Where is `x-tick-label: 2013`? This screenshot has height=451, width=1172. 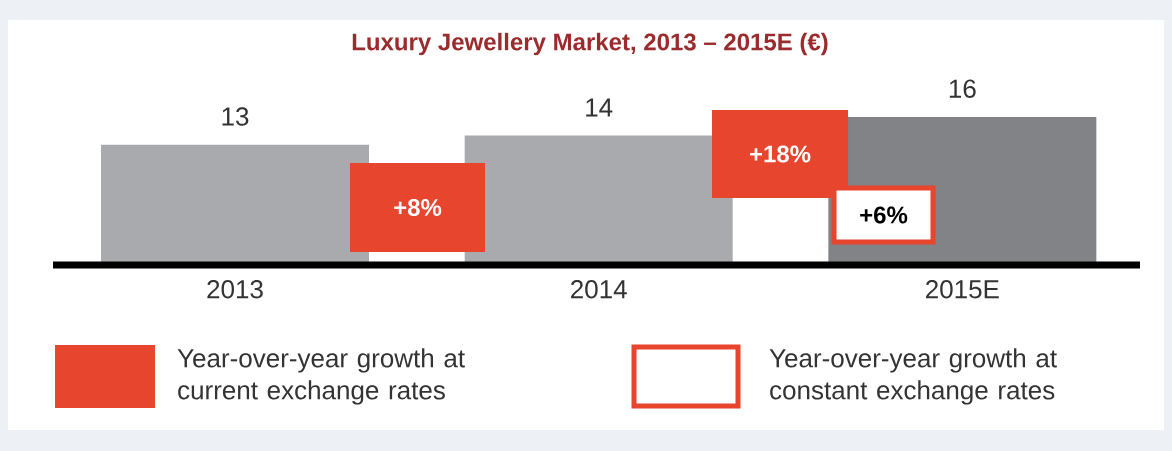
x-tick-label: 2013 is located at coordinates (235, 289).